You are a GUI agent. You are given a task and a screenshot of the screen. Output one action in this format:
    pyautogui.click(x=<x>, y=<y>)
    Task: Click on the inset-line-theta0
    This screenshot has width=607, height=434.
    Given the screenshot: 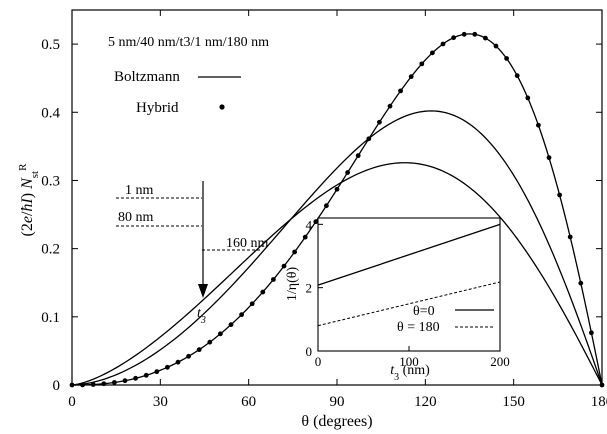 What is the action you would take?
    pyautogui.click(x=409, y=254)
    